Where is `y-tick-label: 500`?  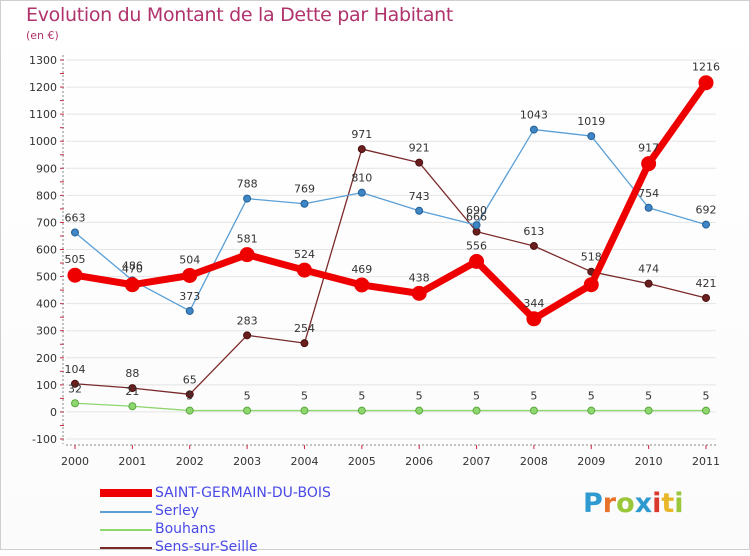
y-tick-label: 500 is located at coordinates (46, 277).